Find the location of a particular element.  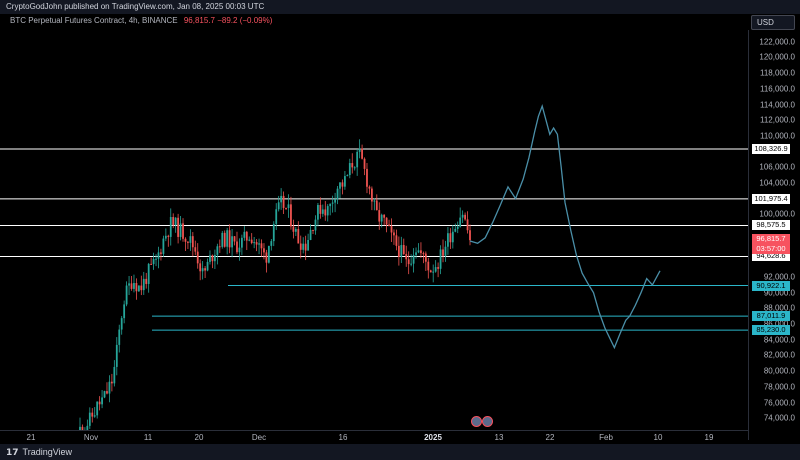

price-level-label: 85,230.0 is located at coordinates (771, 330).